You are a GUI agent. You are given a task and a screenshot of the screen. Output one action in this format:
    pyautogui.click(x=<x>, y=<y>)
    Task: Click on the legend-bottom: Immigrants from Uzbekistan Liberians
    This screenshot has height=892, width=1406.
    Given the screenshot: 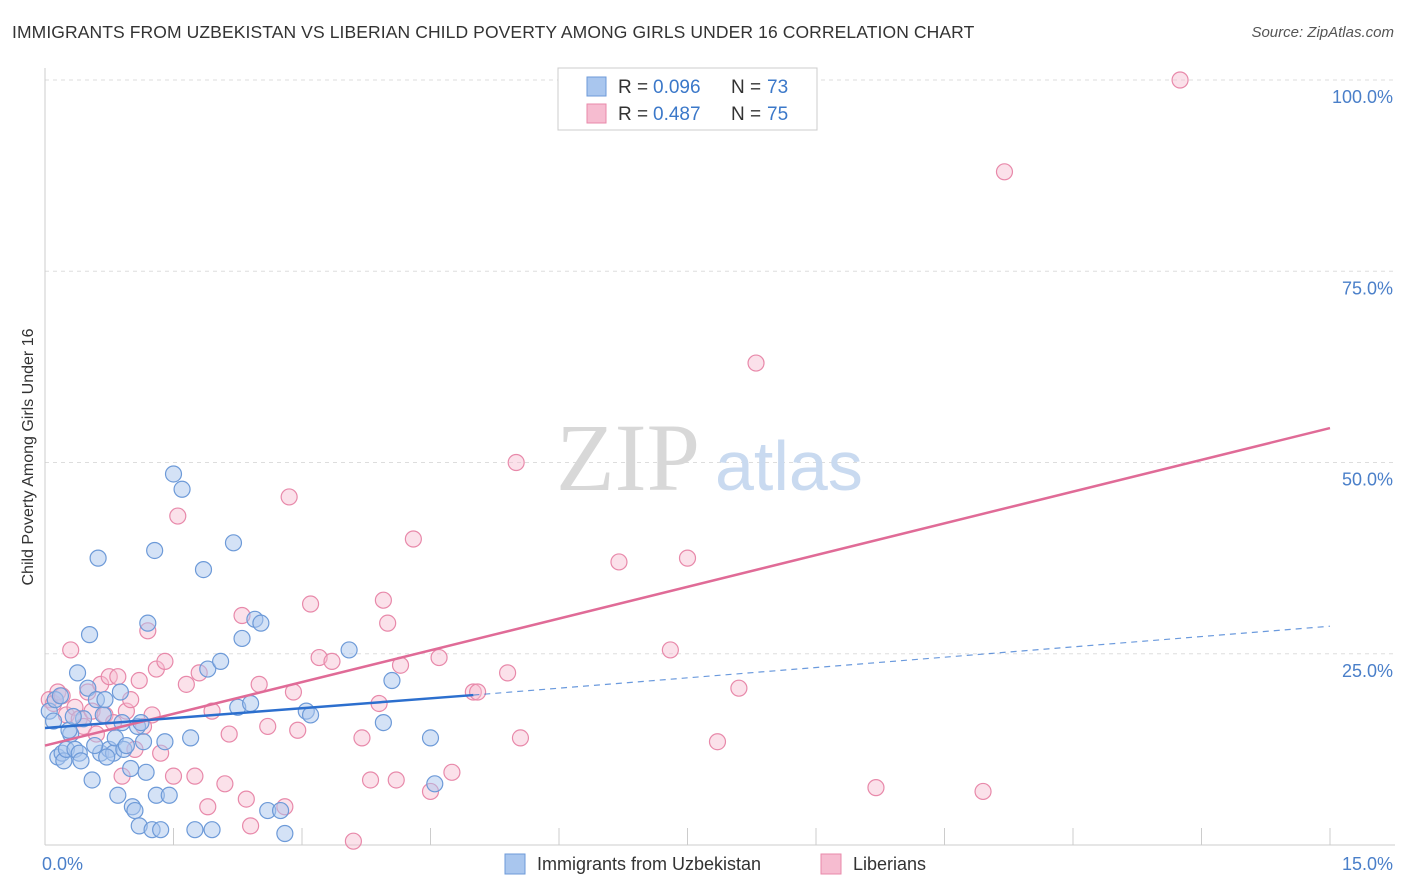 What is the action you would take?
    pyautogui.click(x=715, y=864)
    